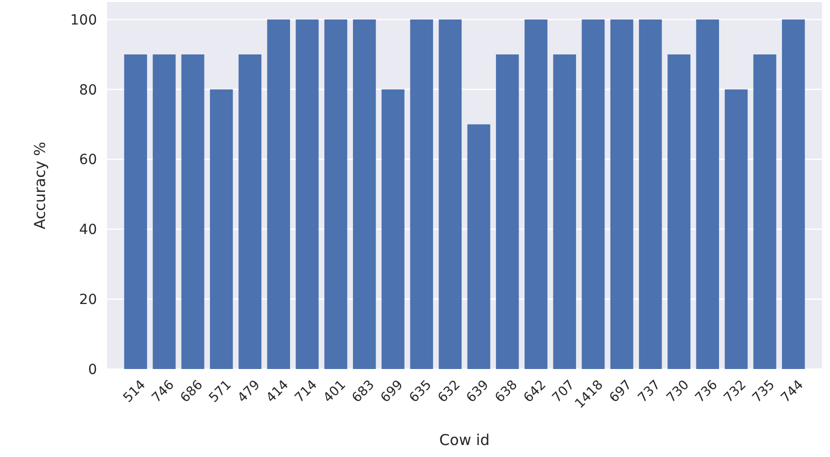 This screenshot has width=830, height=457. Describe the element at coordinates (764, 392) in the screenshot. I see `x-tick-label: 735` at that location.